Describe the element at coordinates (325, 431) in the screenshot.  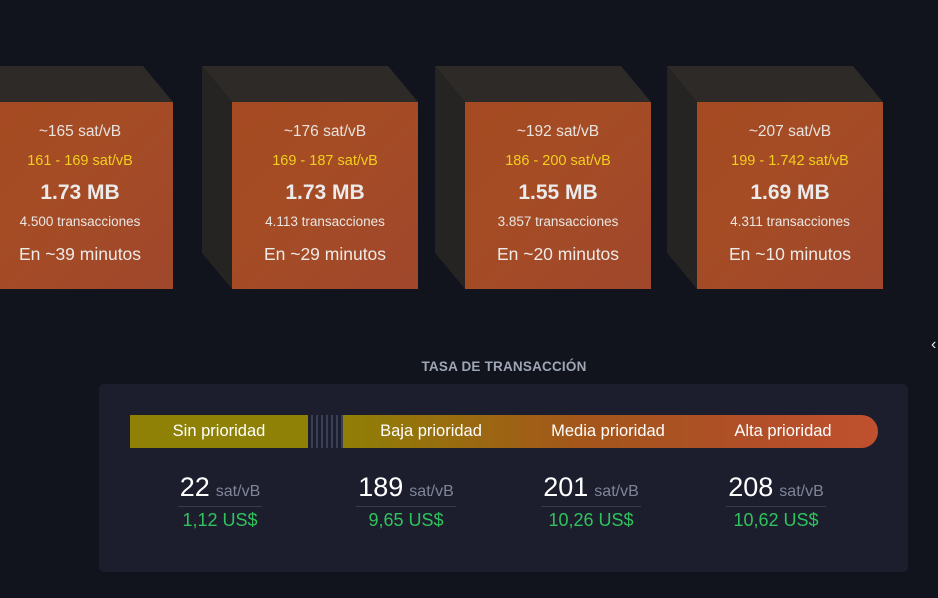
I see `priority-bar-separator` at that location.